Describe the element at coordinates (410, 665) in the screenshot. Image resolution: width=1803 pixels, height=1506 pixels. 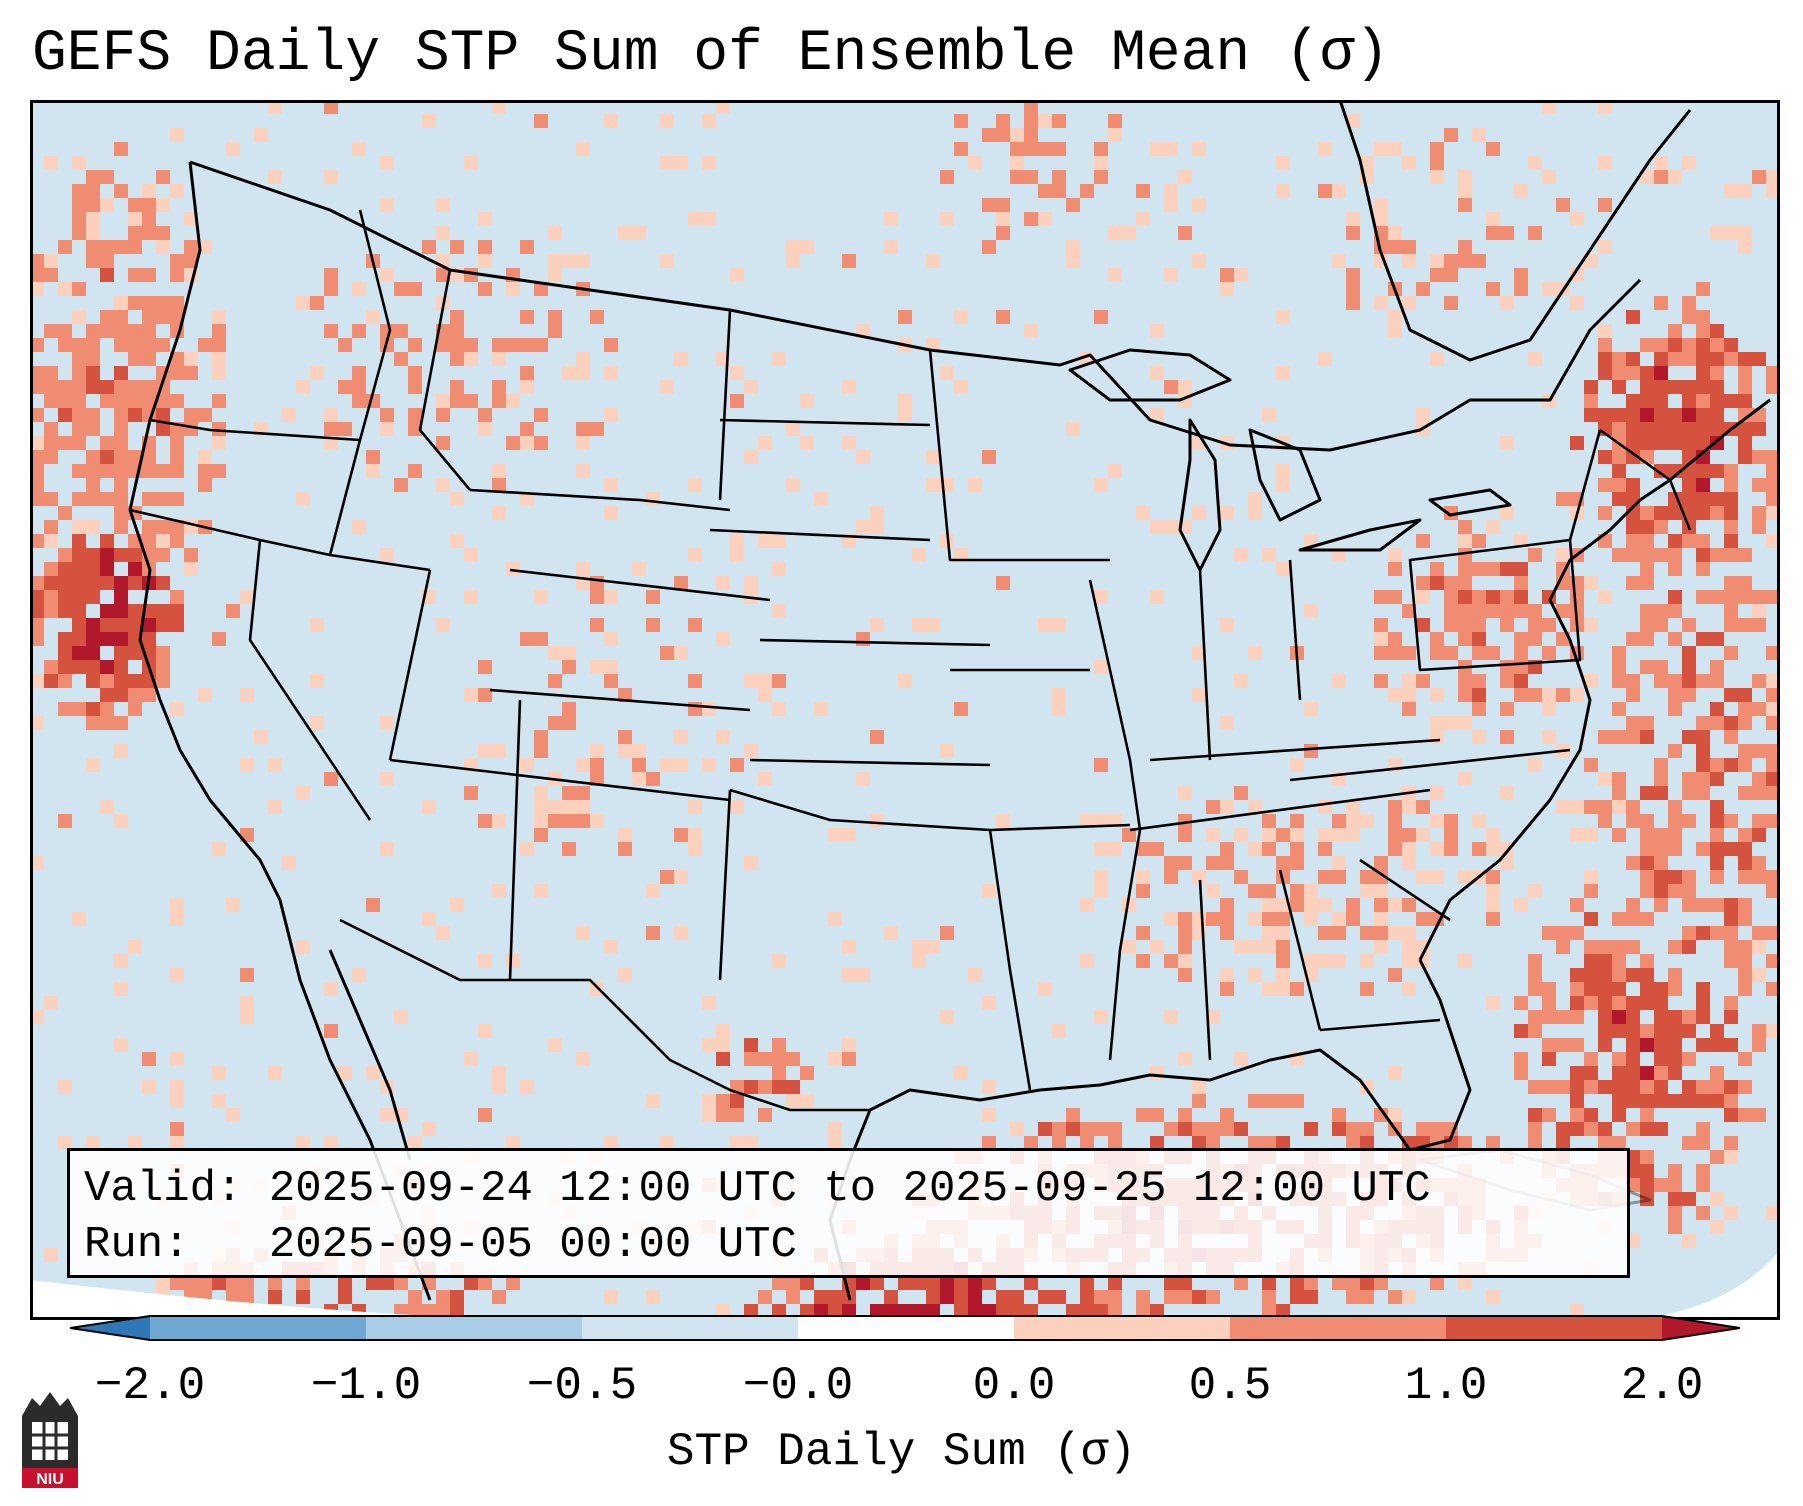
I see `state-line-nv-ut` at that location.